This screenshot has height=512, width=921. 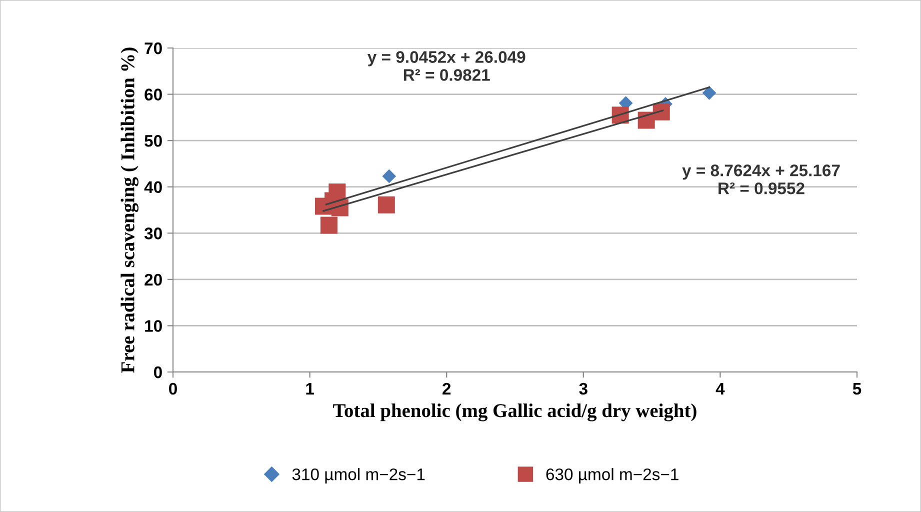 What do you see at coordinates (358, 476) in the screenshot?
I see `legend-label: 310 µmol m−2s−1` at bounding box center [358, 476].